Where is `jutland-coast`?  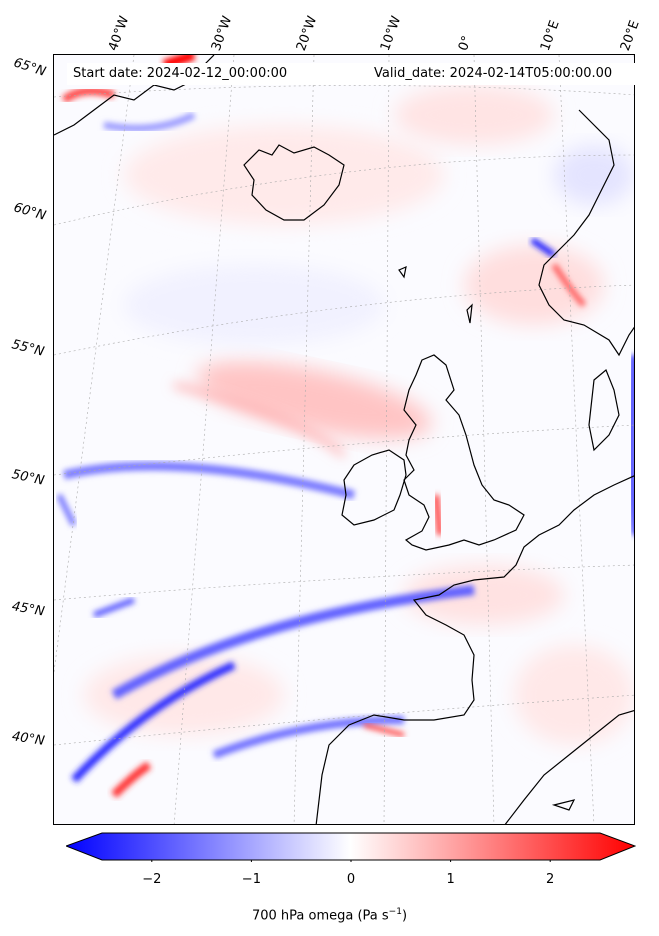 jutland-coast is located at coordinates (604, 410).